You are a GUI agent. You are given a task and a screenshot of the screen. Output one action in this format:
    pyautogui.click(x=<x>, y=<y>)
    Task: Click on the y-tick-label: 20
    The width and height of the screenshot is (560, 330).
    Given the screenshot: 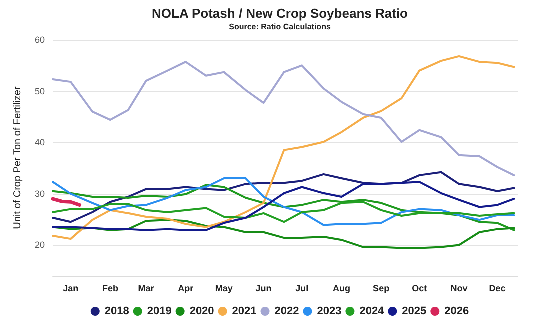 What is the action you would take?
    pyautogui.click(x=39, y=245)
    